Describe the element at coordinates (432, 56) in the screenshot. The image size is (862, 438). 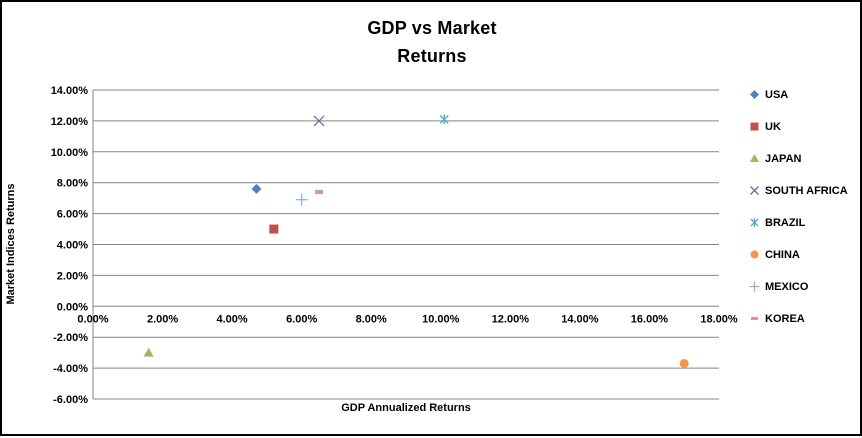
I see `chart-title-line-2: Returns` at that location.